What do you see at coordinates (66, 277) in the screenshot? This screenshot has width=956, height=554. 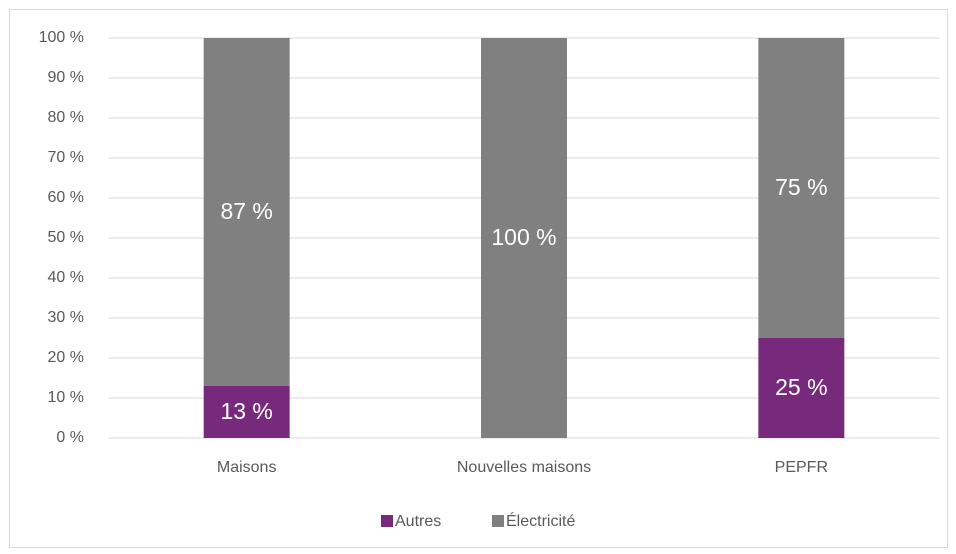 I see `y-tick-label: 40 %` at bounding box center [66, 277].